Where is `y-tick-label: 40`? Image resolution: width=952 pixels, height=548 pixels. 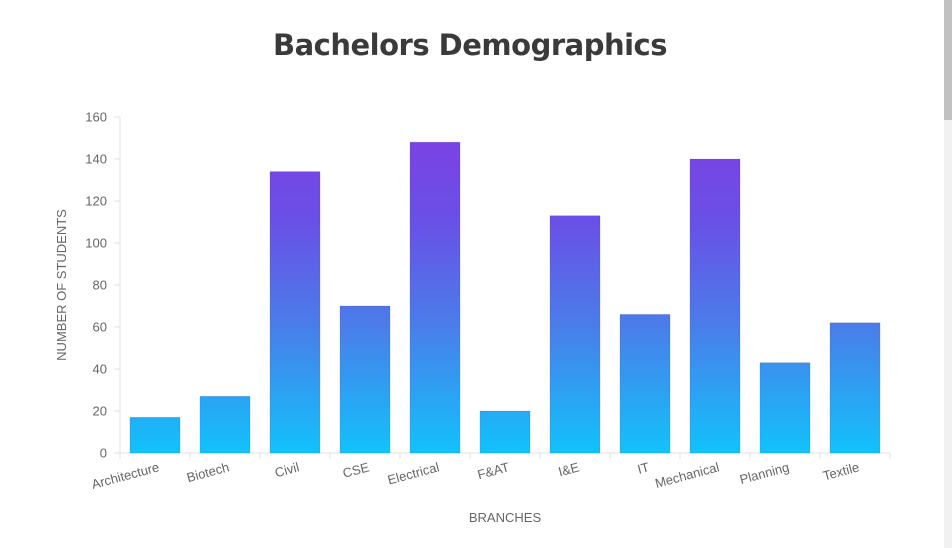
y-tick-label: 40 is located at coordinates (100, 369).